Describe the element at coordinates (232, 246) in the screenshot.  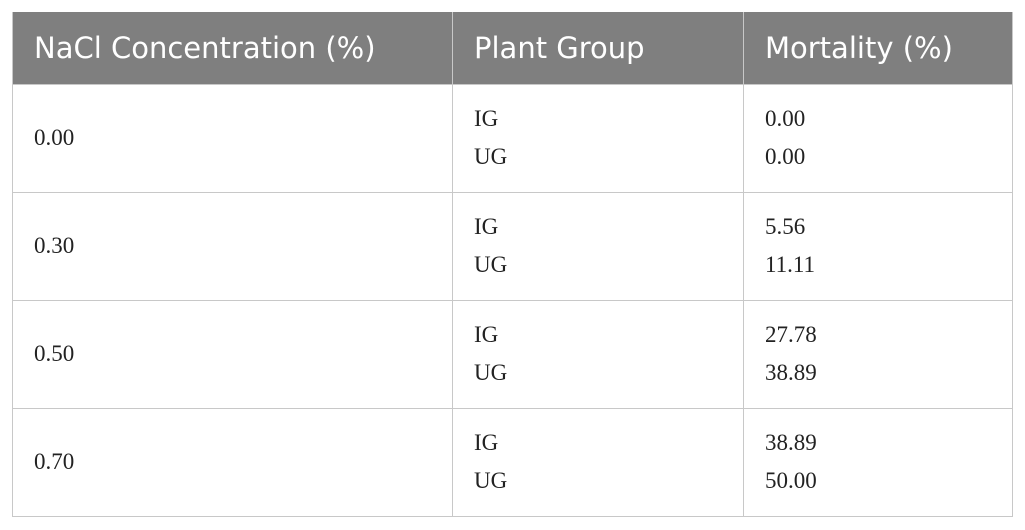
I see `table-cell: 0.30` at that location.